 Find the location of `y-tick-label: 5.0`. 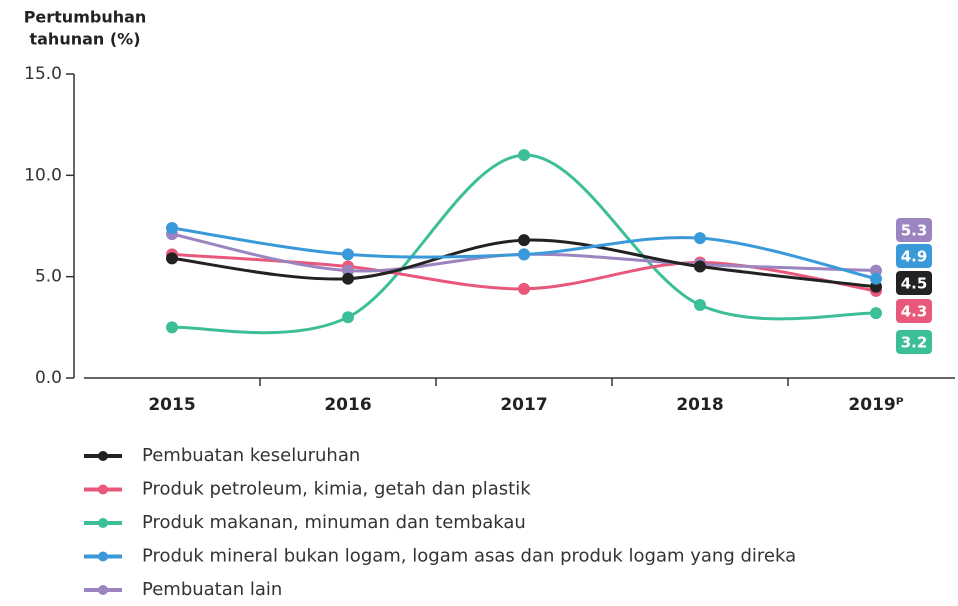

y-tick-label: 5.0 is located at coordinates (48, 277).